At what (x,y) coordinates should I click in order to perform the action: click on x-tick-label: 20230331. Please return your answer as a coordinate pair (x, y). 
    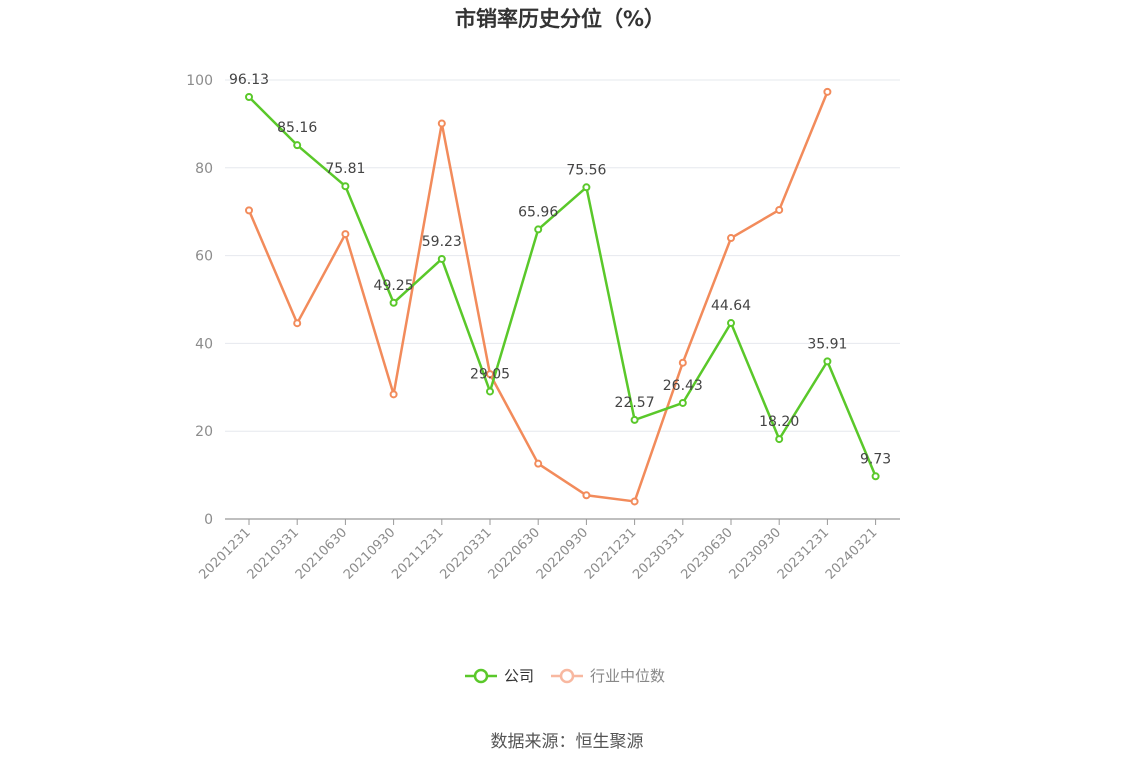
    Looking at the image, I should click on (658, 553).